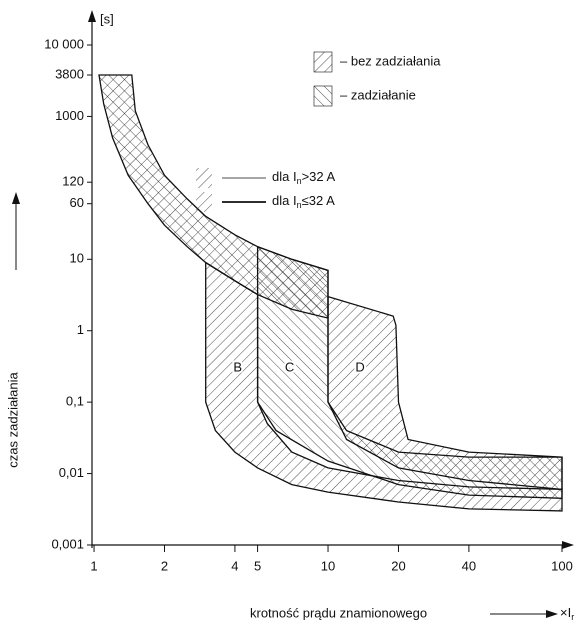  Describe the element at coordinates (92, 16) in the screenshot. I see `y-axis-arrow` at that location.